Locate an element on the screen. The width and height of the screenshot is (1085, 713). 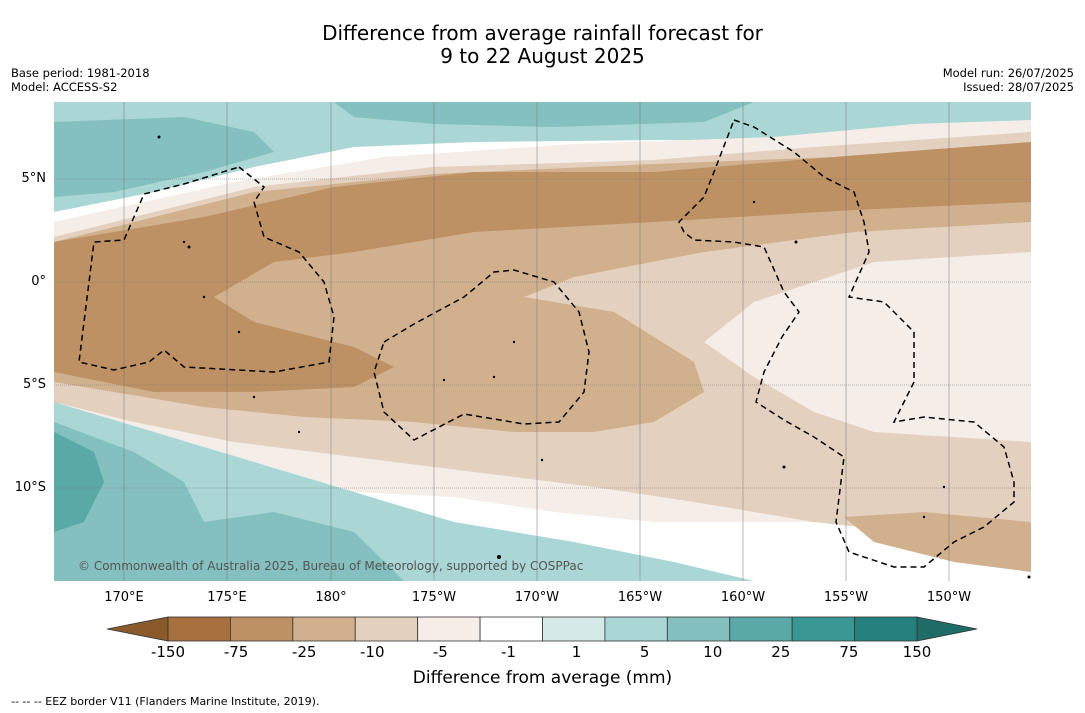
lon-label-175e: 175°E is located at coordinates (227, 597).